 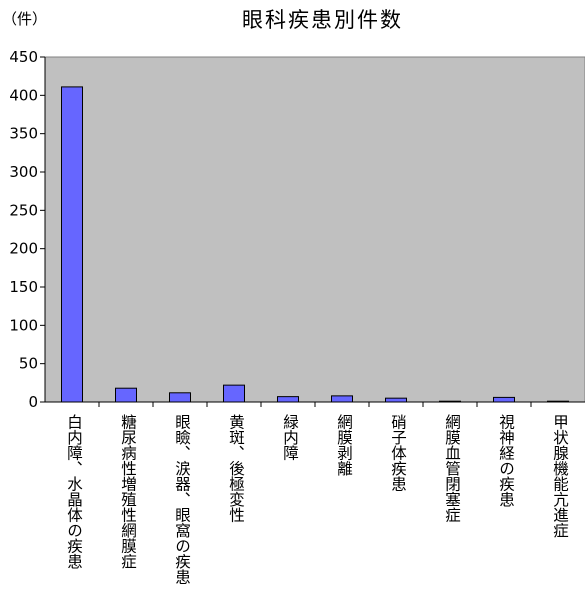 What do you see at coordinates (33, 402) in the screenshot?
I see `y-tick-label: 0` at bounding box center [33, 402].